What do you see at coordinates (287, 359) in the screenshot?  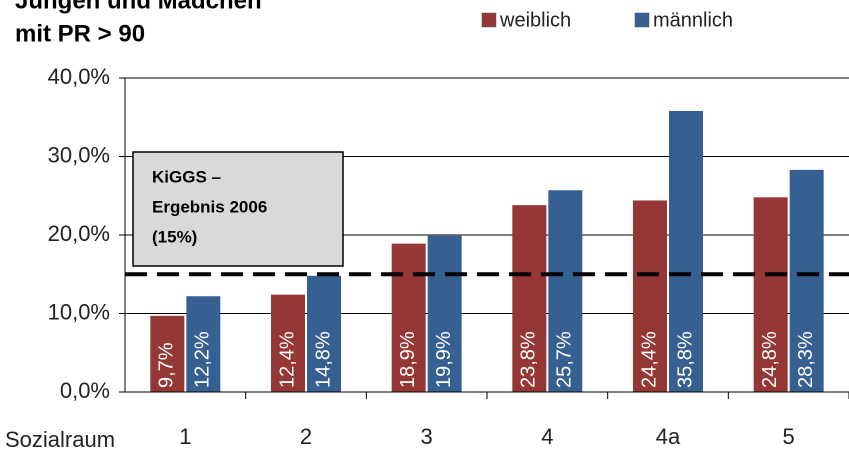 I see `value-label: 12,4%` at bounding box center [287, 359].